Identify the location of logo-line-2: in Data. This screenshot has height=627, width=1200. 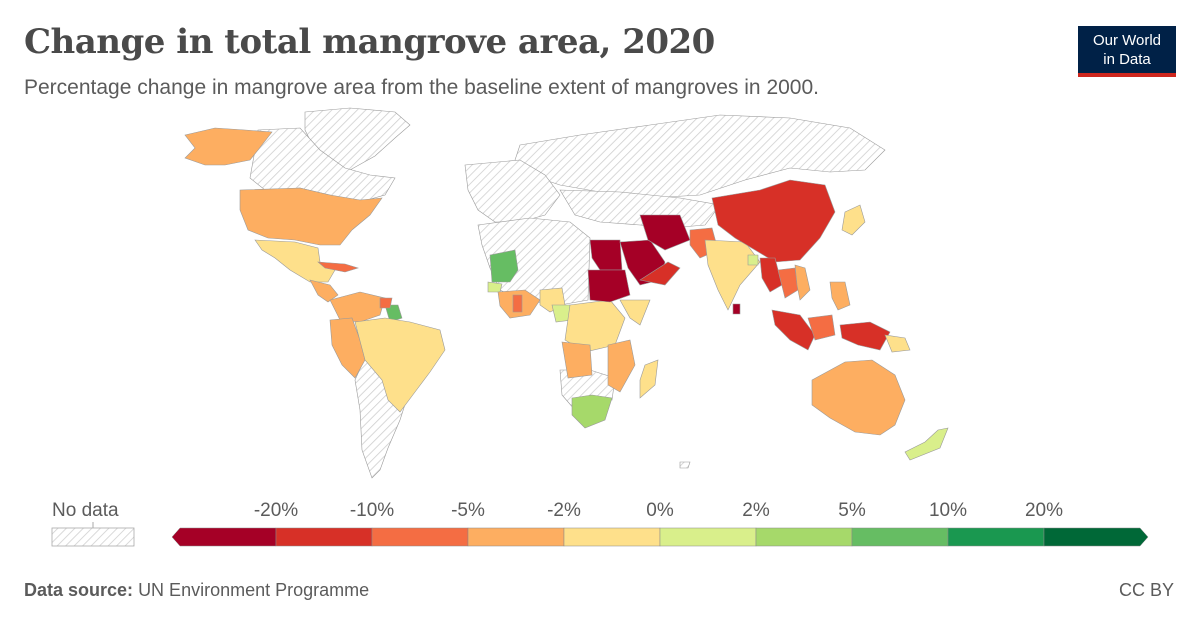
(1127, 59).